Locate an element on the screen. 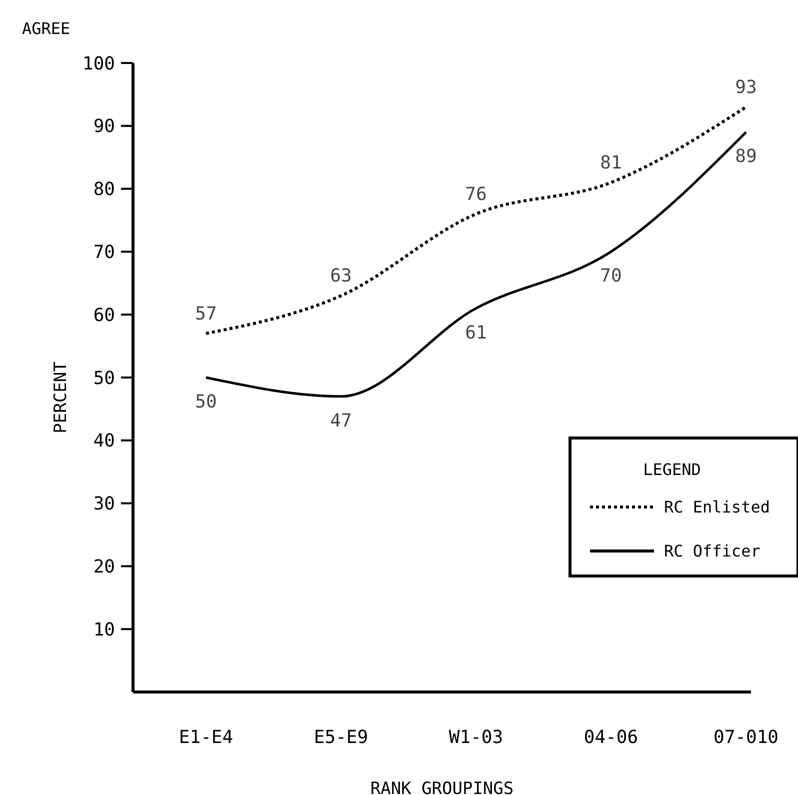  data-label: 50 is located at coordinates (206, 402).